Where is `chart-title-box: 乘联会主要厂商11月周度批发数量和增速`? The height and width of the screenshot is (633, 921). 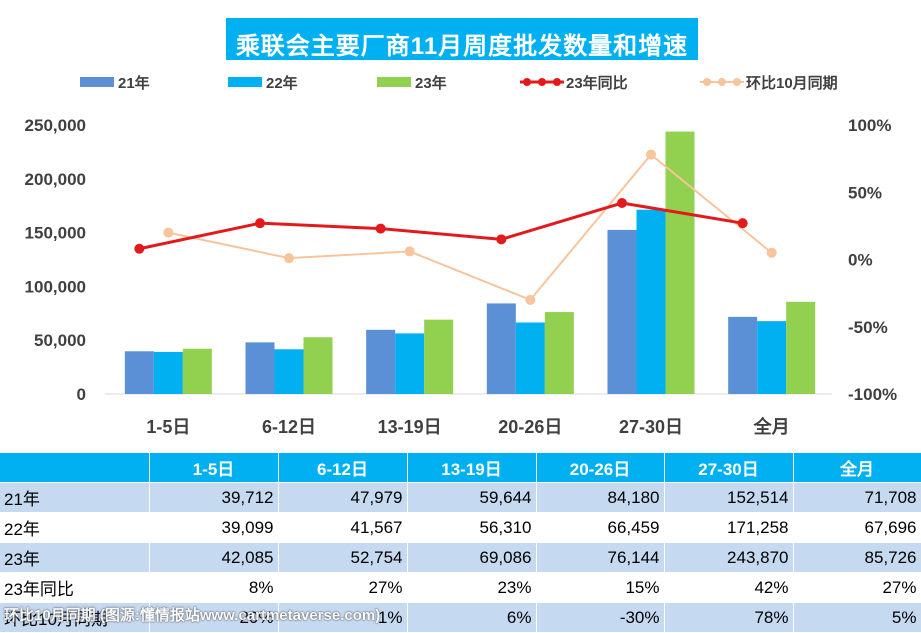
chart-title-box: 乘联会主要厂商11月周度批发数量和增速 is located at coordinates (462, 39).